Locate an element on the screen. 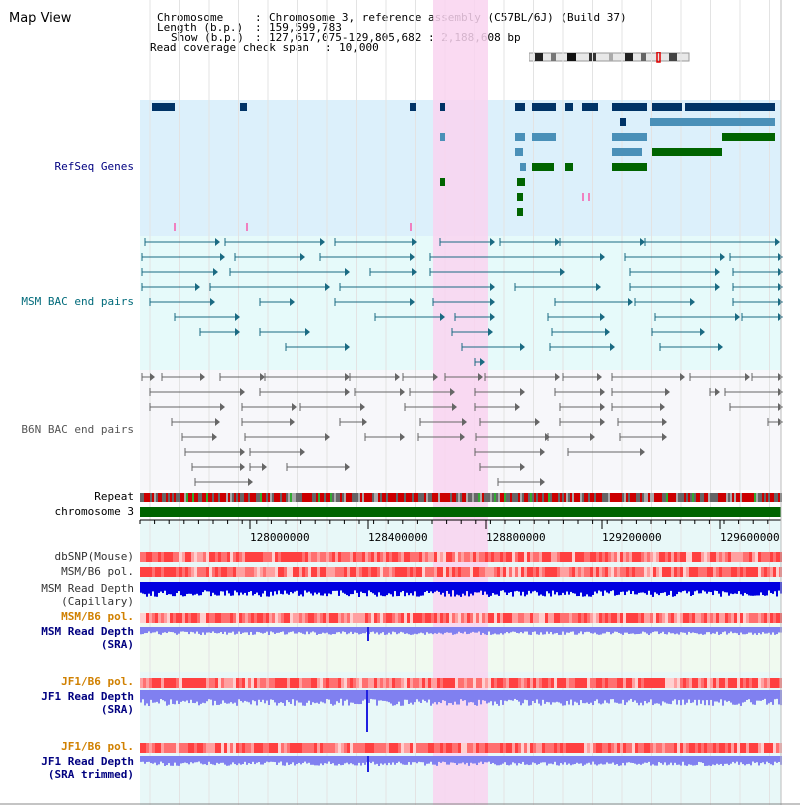 This screenshot has height=805, width=800. msm-depth-cap-label: MSM Read Depth is located at coordinates (87, 588).